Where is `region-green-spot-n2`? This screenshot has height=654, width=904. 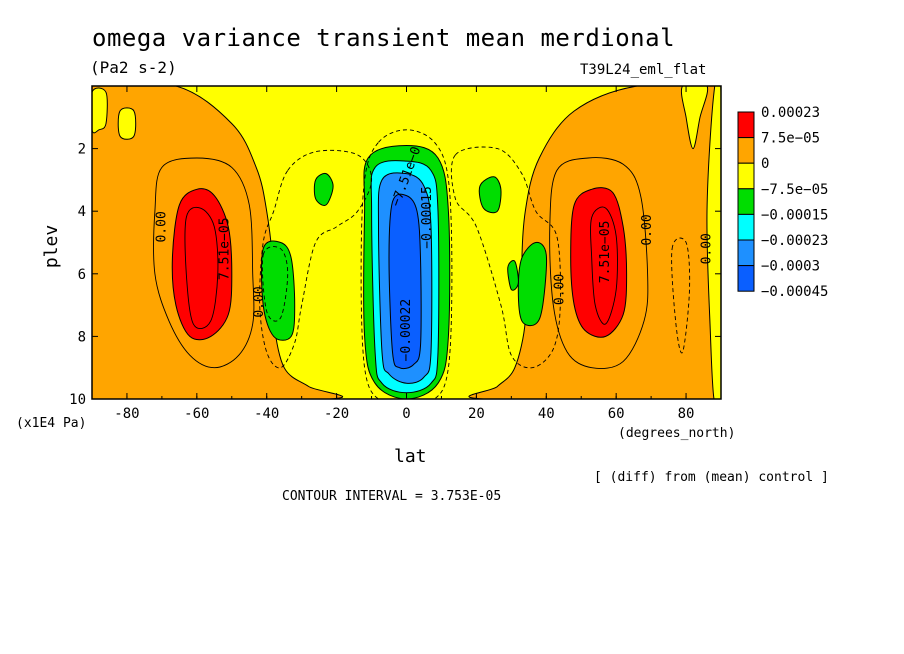 region-green-spot-n2 is located at coordinates (513, 275).